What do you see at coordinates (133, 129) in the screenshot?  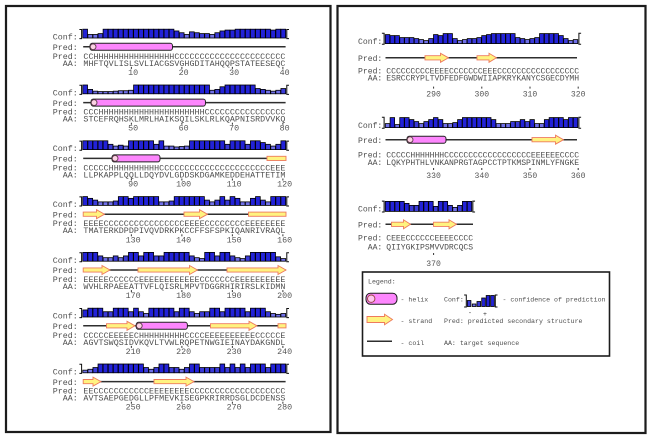 I see `svg-text: 50` at bounding box center [133, 129].